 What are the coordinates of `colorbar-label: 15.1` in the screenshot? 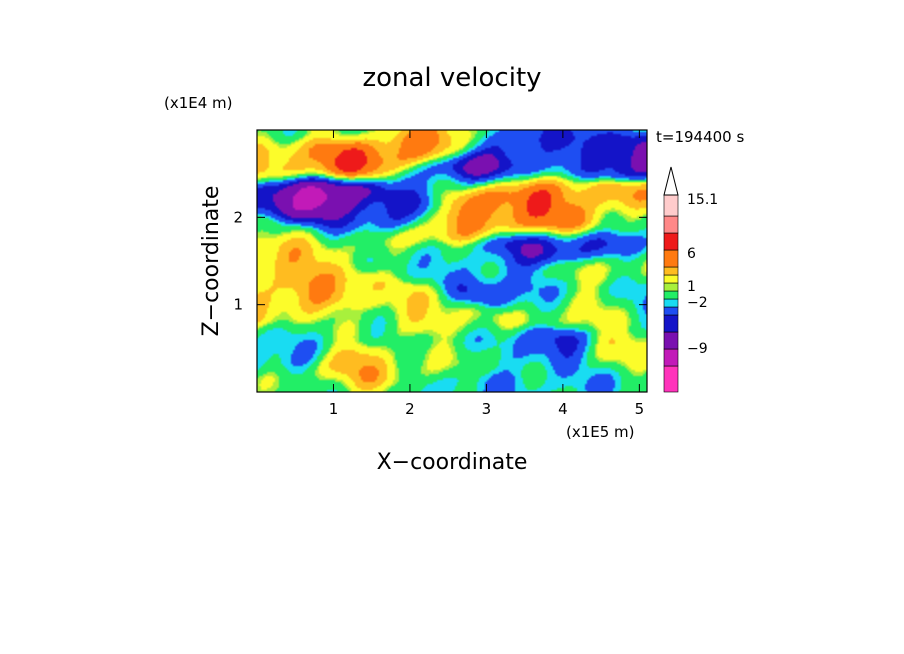 It's located at (702, 200).